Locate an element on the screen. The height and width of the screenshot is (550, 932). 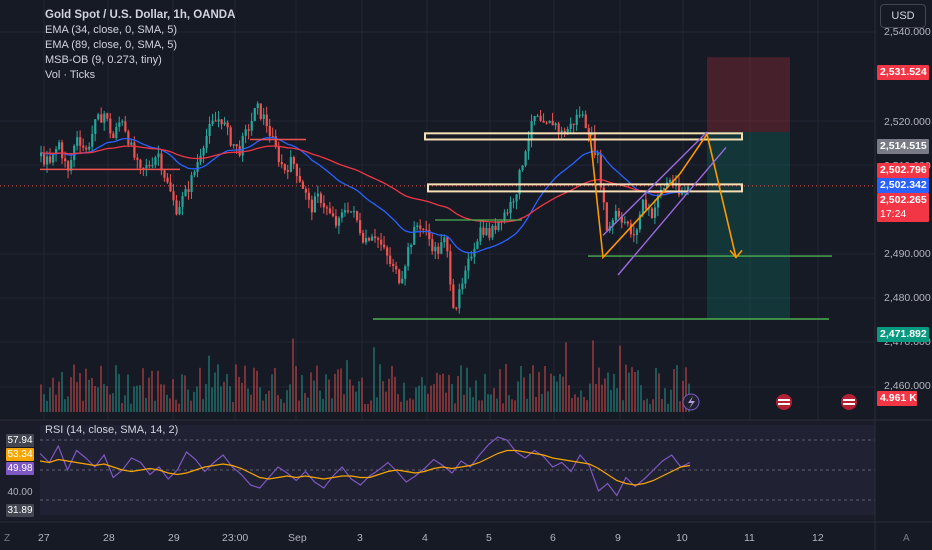
projection-path is located at coordinates (663, 196).